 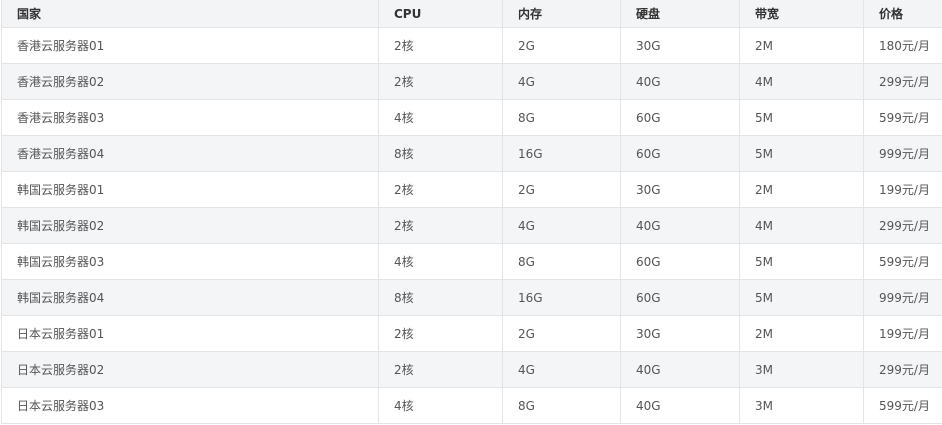 What do you see at coordinates (902, 45) in the screenshot?
I see `cell-price: 180元/月` at bounding box center [902, 45].